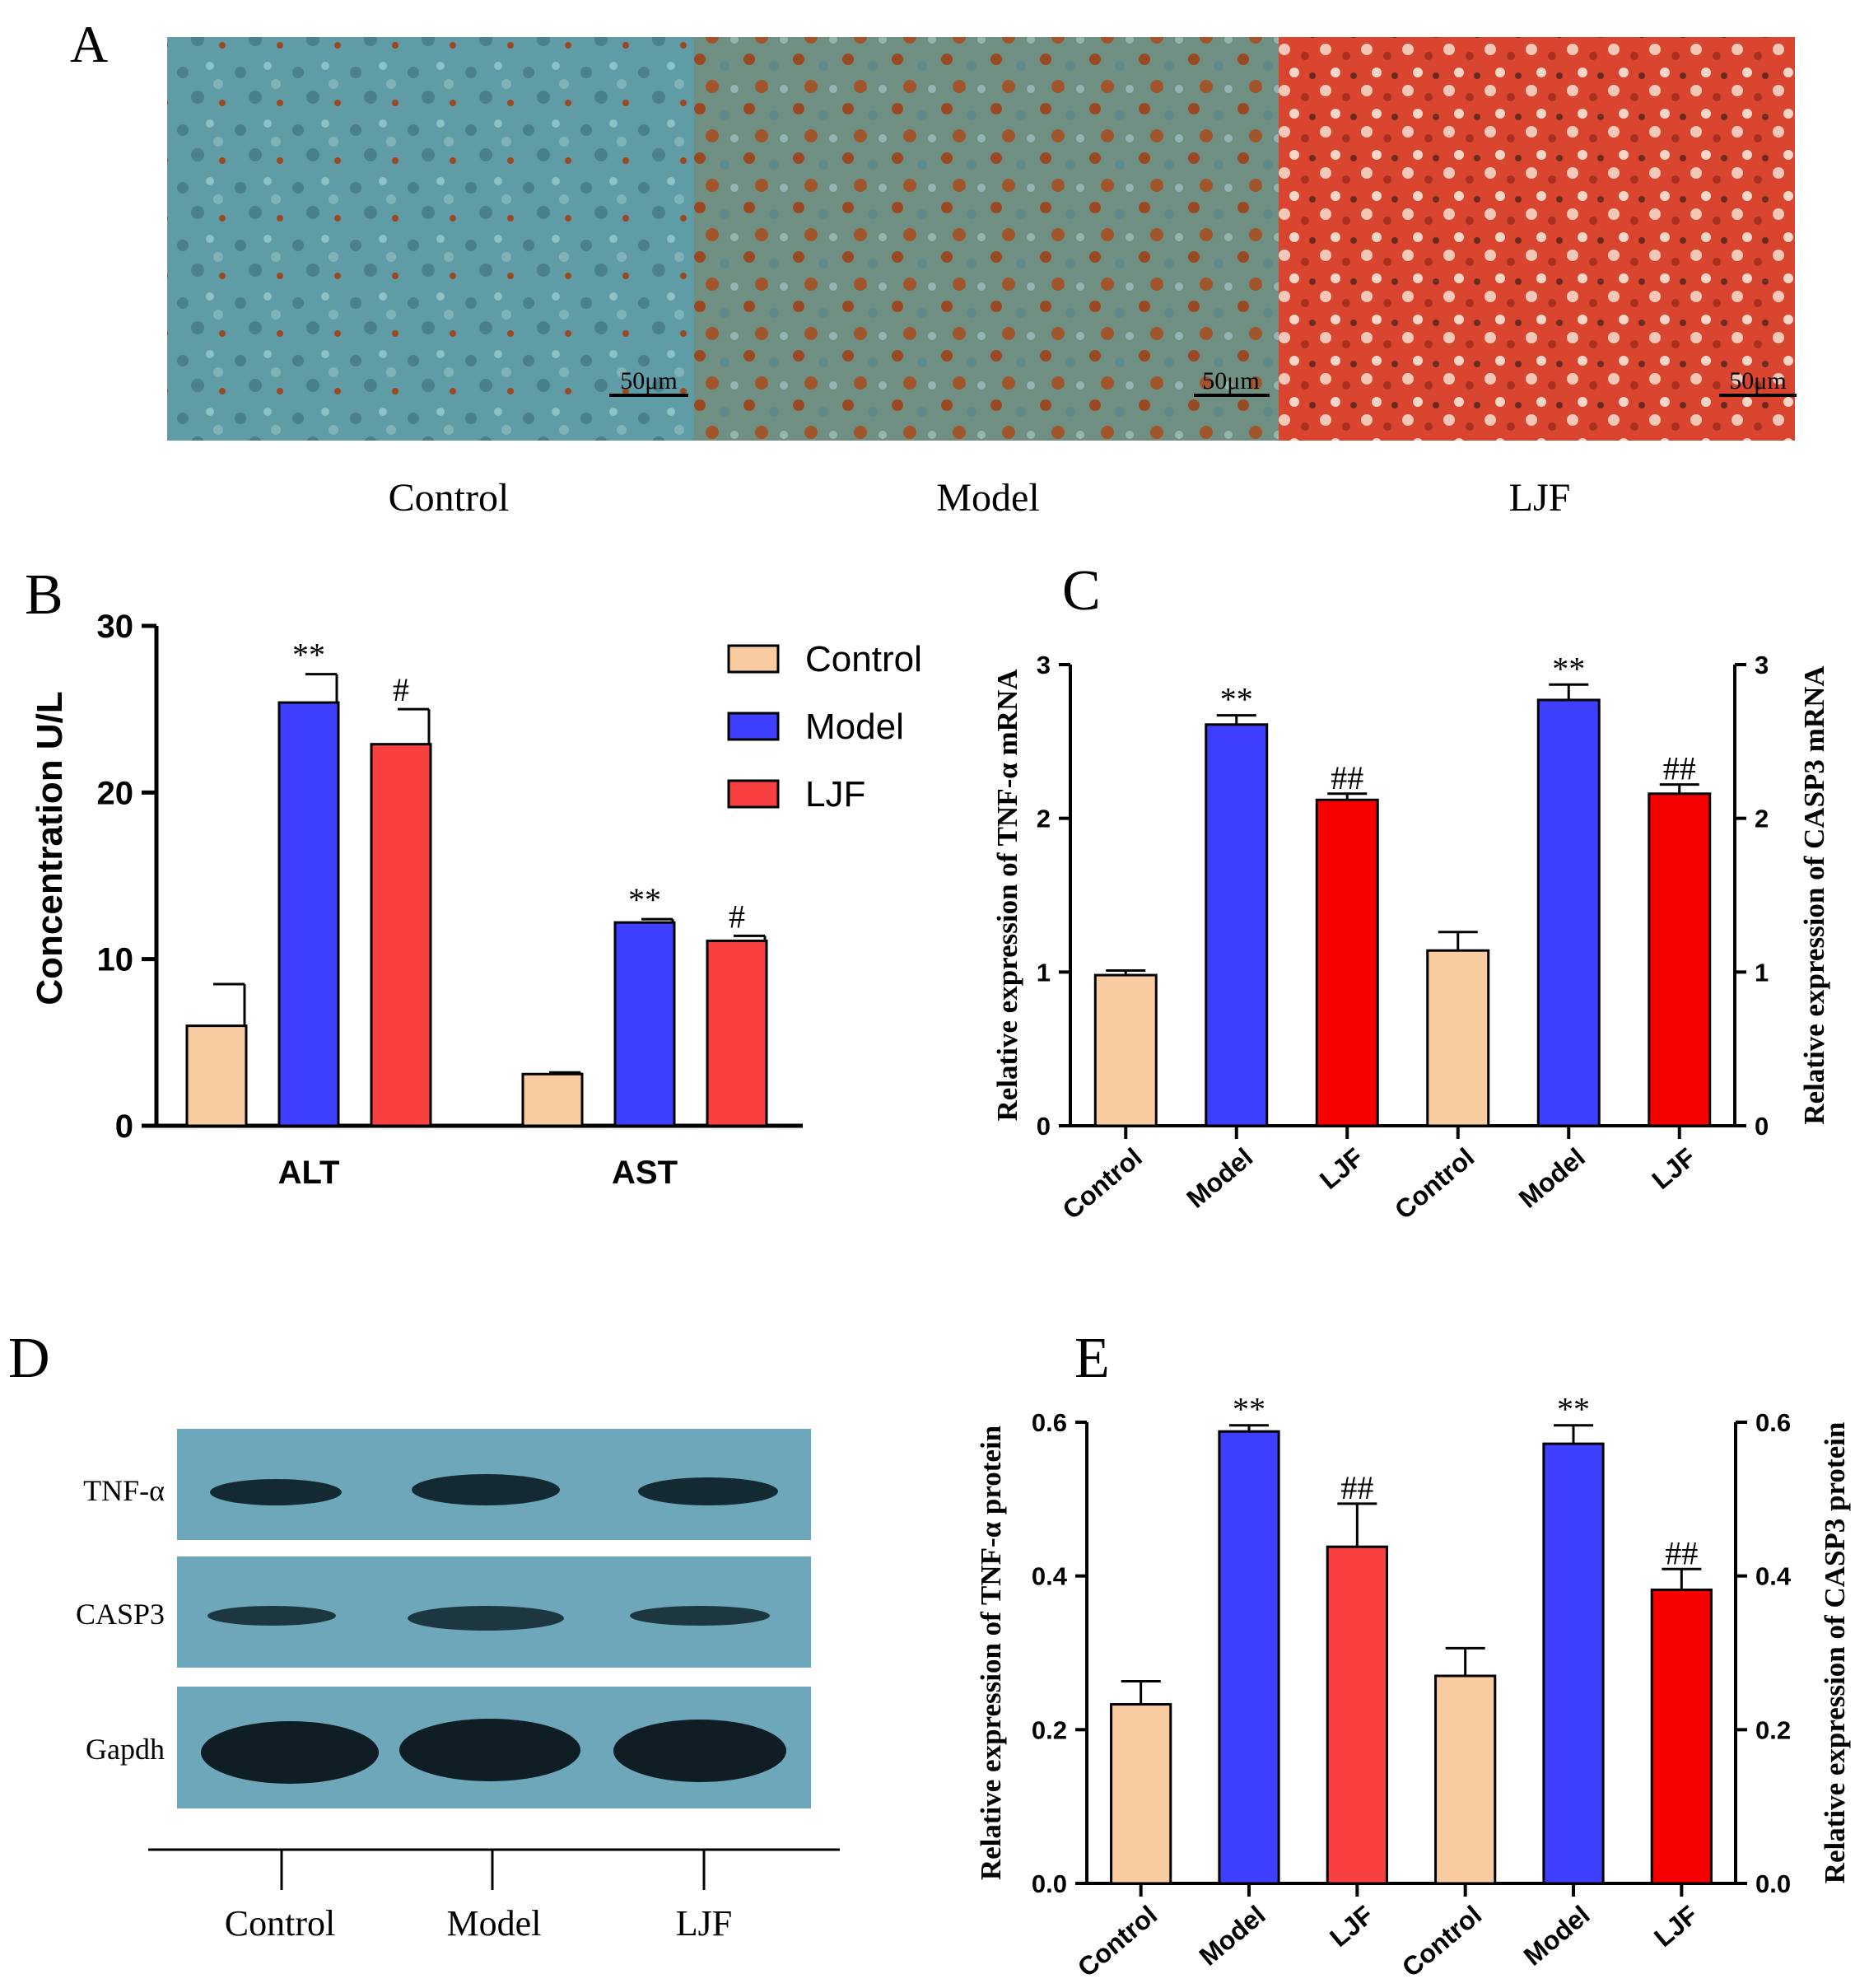 The width and height of the screenshot is (1869, 1988). Describe the element at coordinates (708, 1491) in the screenshot. I see `band-tnf-ljf` at that location.